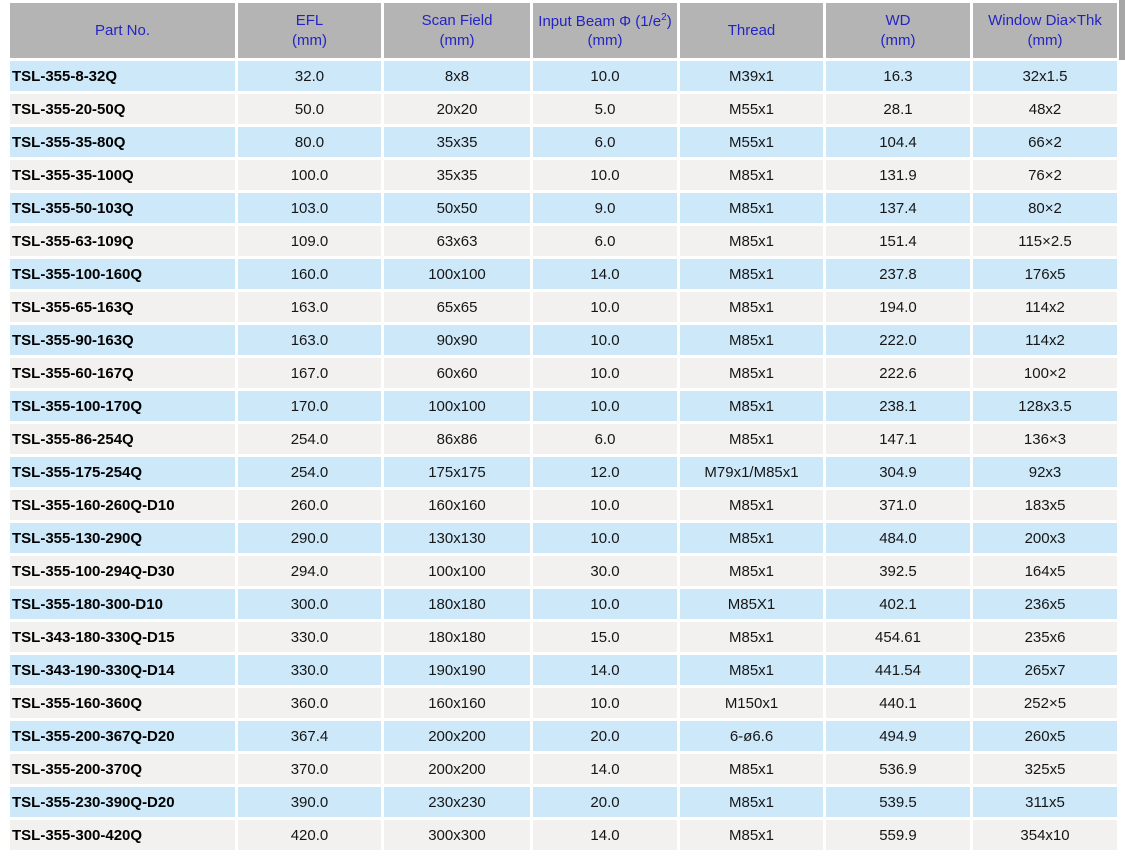 The height and width of the screenshot is (867, 1125). I want to click on col-header-window-dia-thk: Window Dia×Thk (mm), so click(1045, 30).